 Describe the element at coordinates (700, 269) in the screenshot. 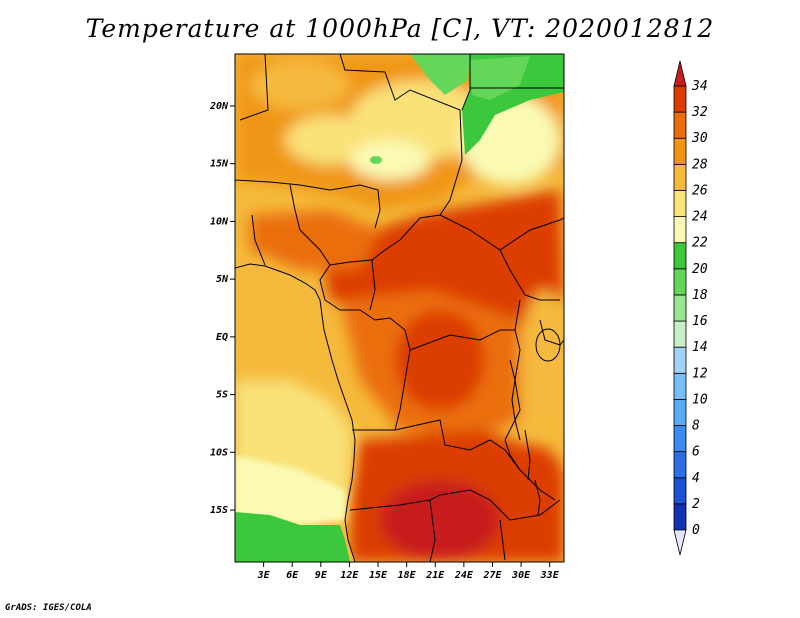

I see `colorbar-label: 20` at that location.